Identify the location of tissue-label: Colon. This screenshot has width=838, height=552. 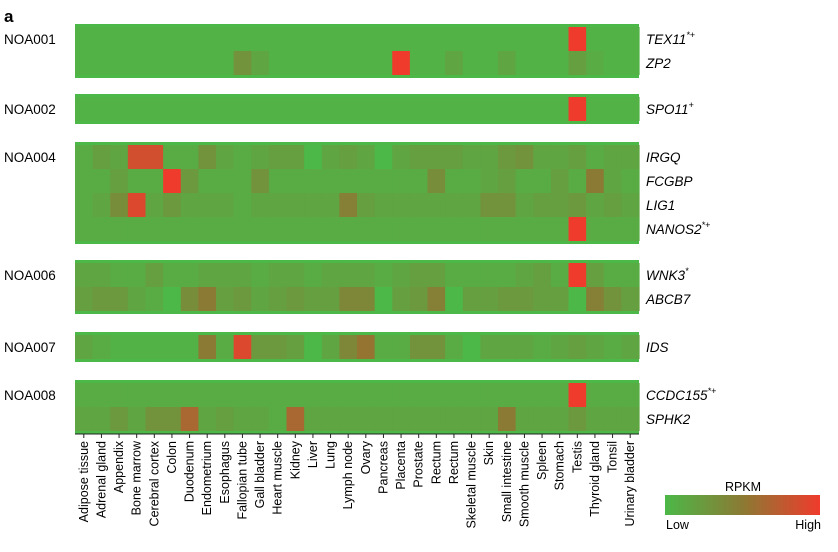
(172, 457).